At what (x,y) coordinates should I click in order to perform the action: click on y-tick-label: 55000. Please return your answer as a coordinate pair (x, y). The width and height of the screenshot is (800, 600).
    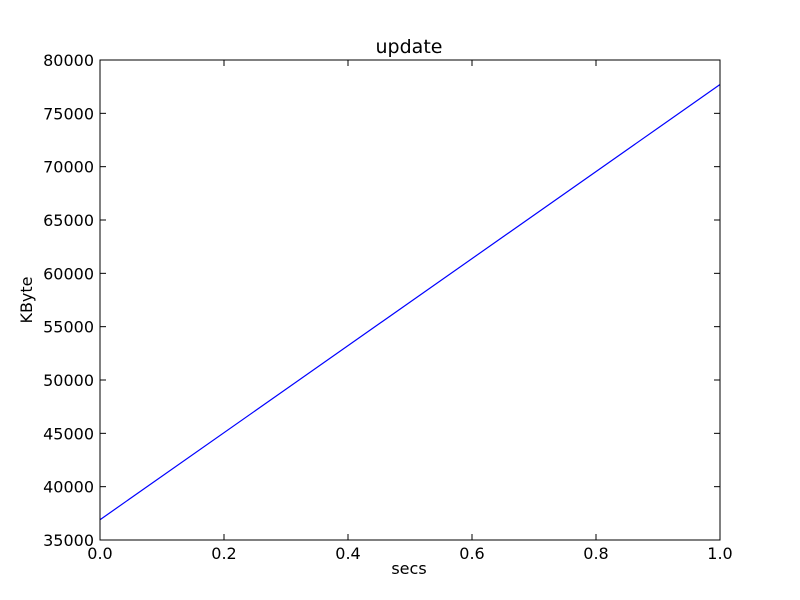
    Looking at the image, I should click on (68, 327).